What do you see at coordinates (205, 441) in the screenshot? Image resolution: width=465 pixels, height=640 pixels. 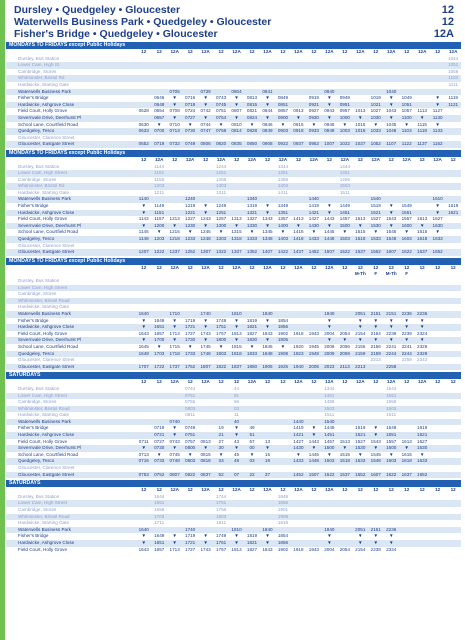 I see `time-cell: 0813` at bounding box center [205, 441].